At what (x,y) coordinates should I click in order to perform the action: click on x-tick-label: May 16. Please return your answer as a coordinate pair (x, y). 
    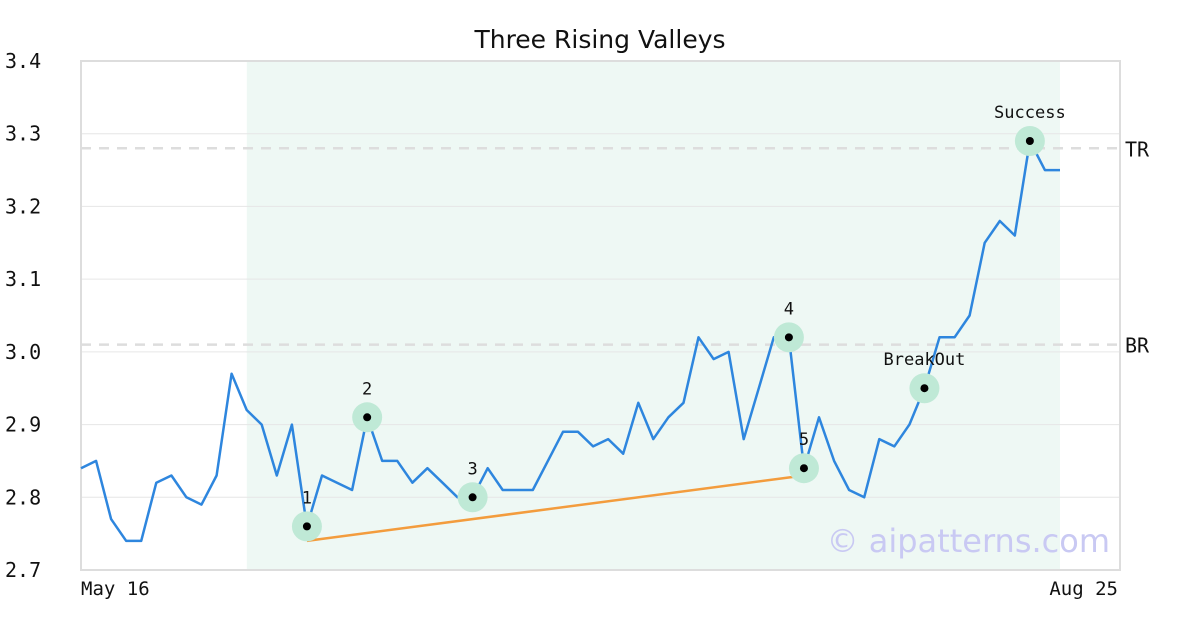
    Looking at the image, I should click on (115, 589).